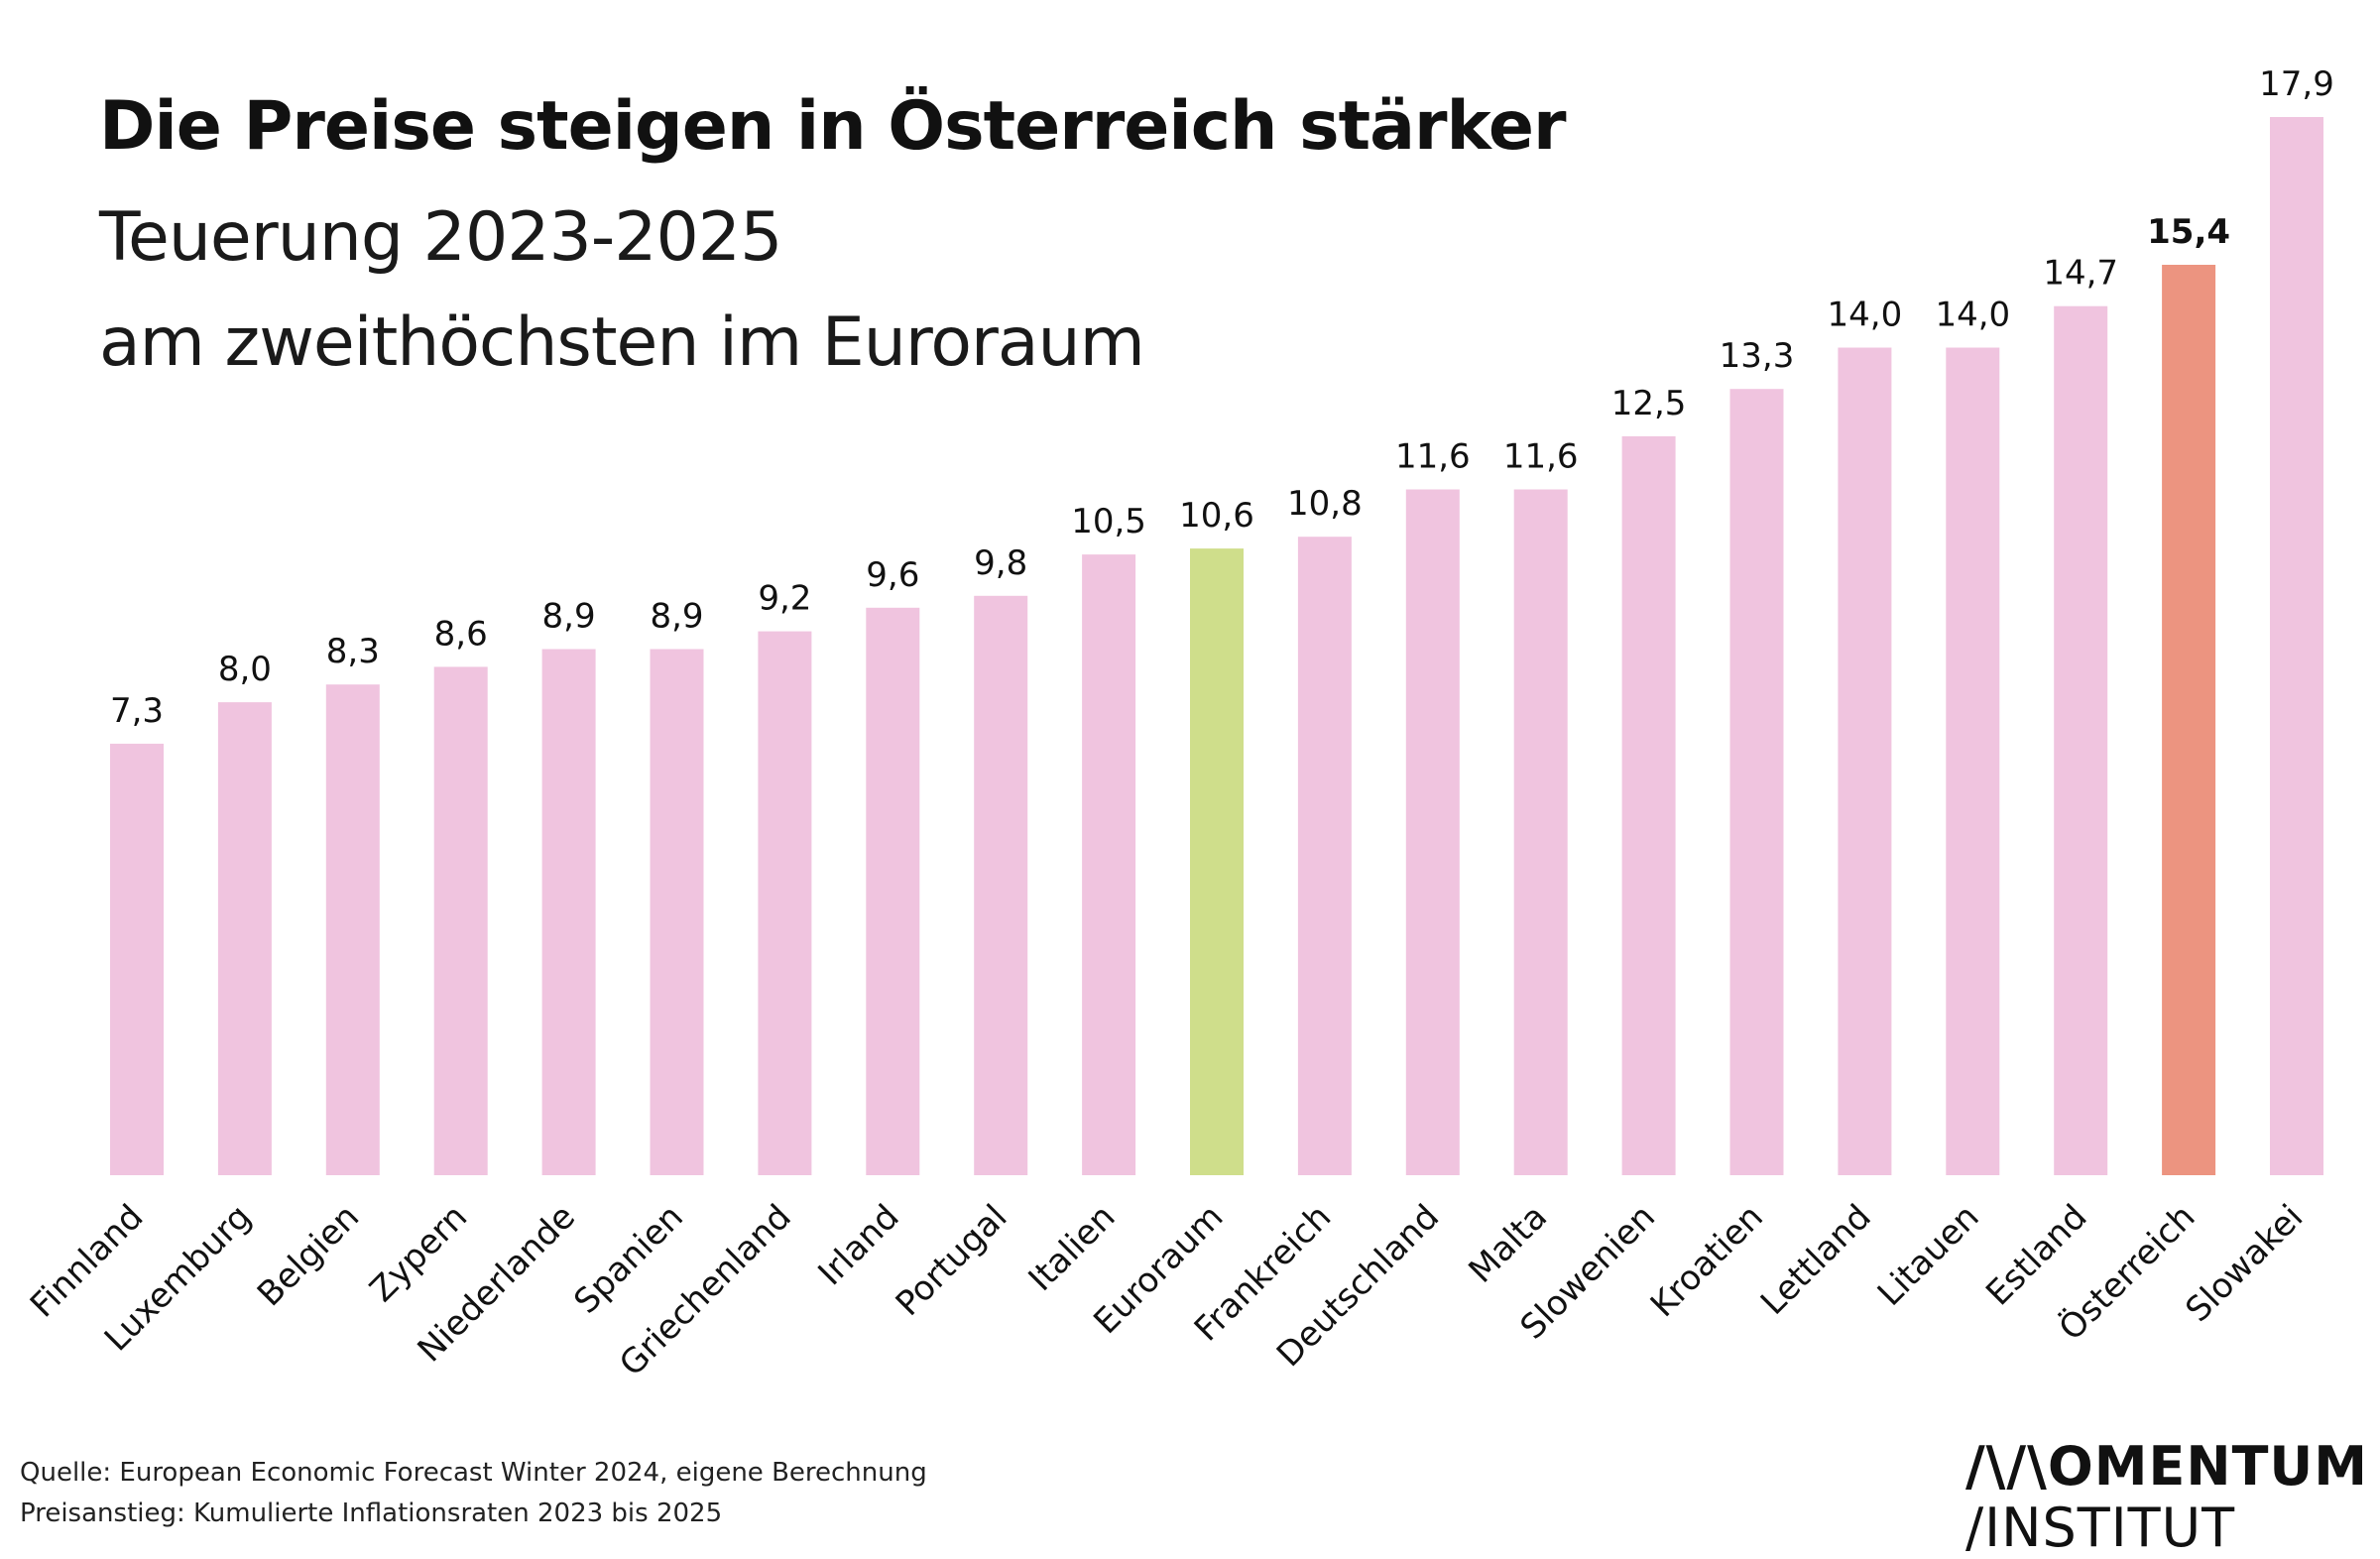 The width and height of the screenshot is (2380, 1559). What do you see at coordinates (308, 1256) in the screenshot?
I see `category-label-belgien: Belgien` at bounding box center [308, 1256].